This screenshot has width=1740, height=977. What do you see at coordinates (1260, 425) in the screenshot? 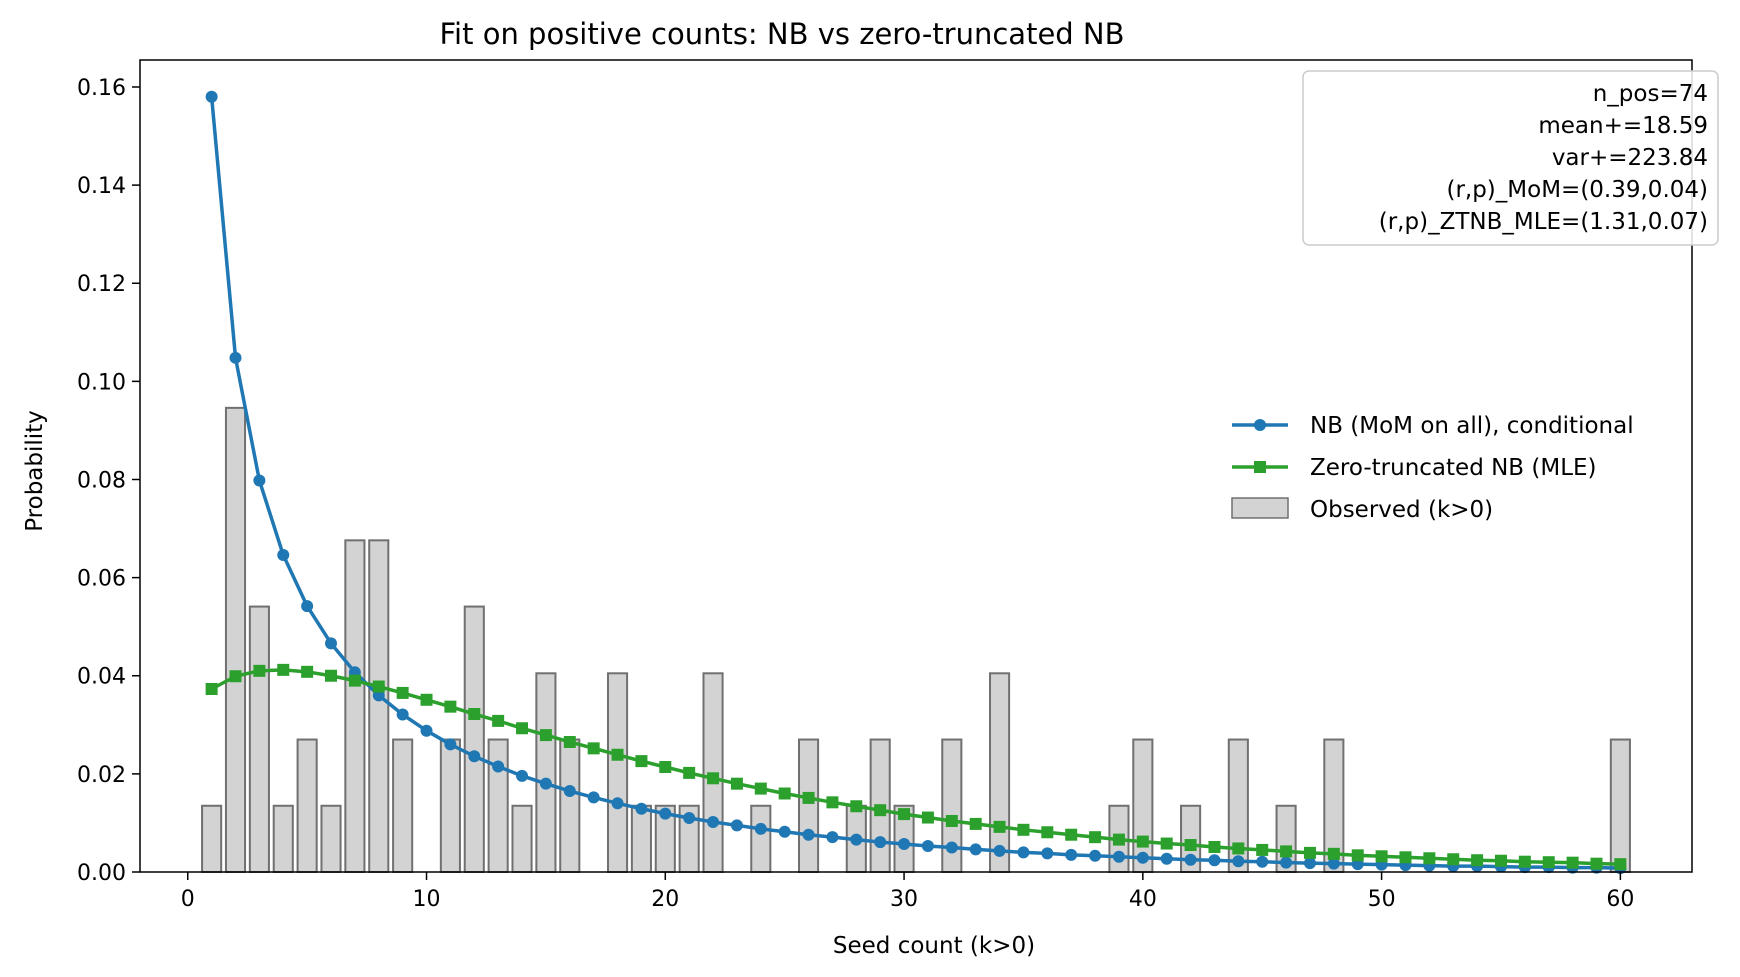
I see `legend-nb-marker` at bounding box center [1260, 425].